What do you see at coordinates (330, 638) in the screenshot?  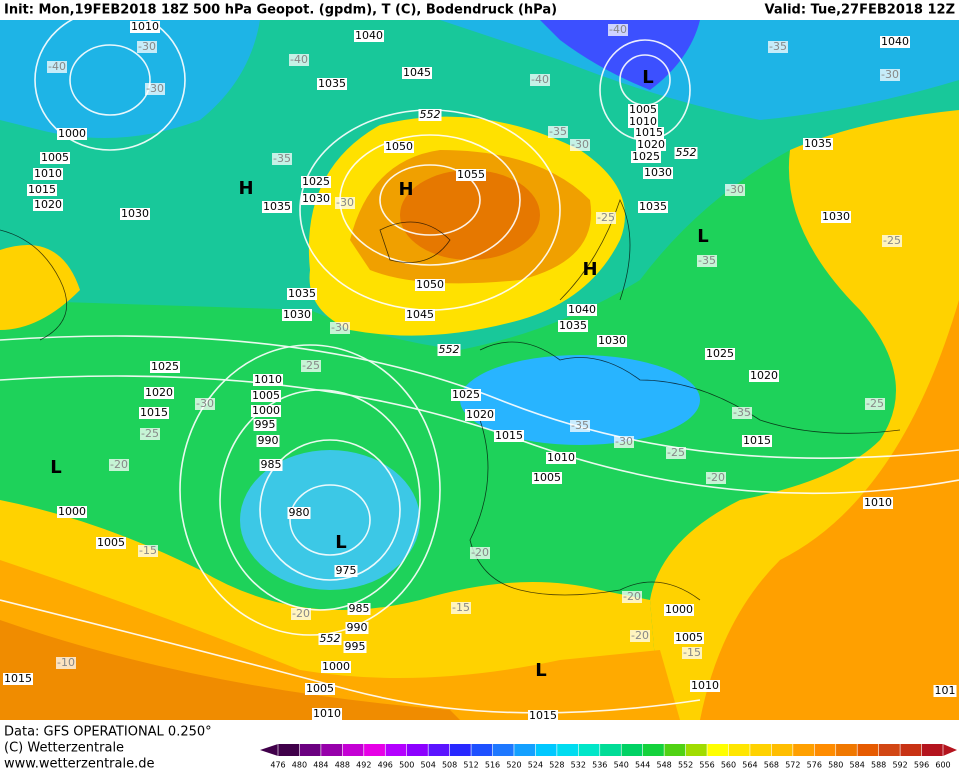 I see `isobar-label: 552` at bounding box center [330, 638].